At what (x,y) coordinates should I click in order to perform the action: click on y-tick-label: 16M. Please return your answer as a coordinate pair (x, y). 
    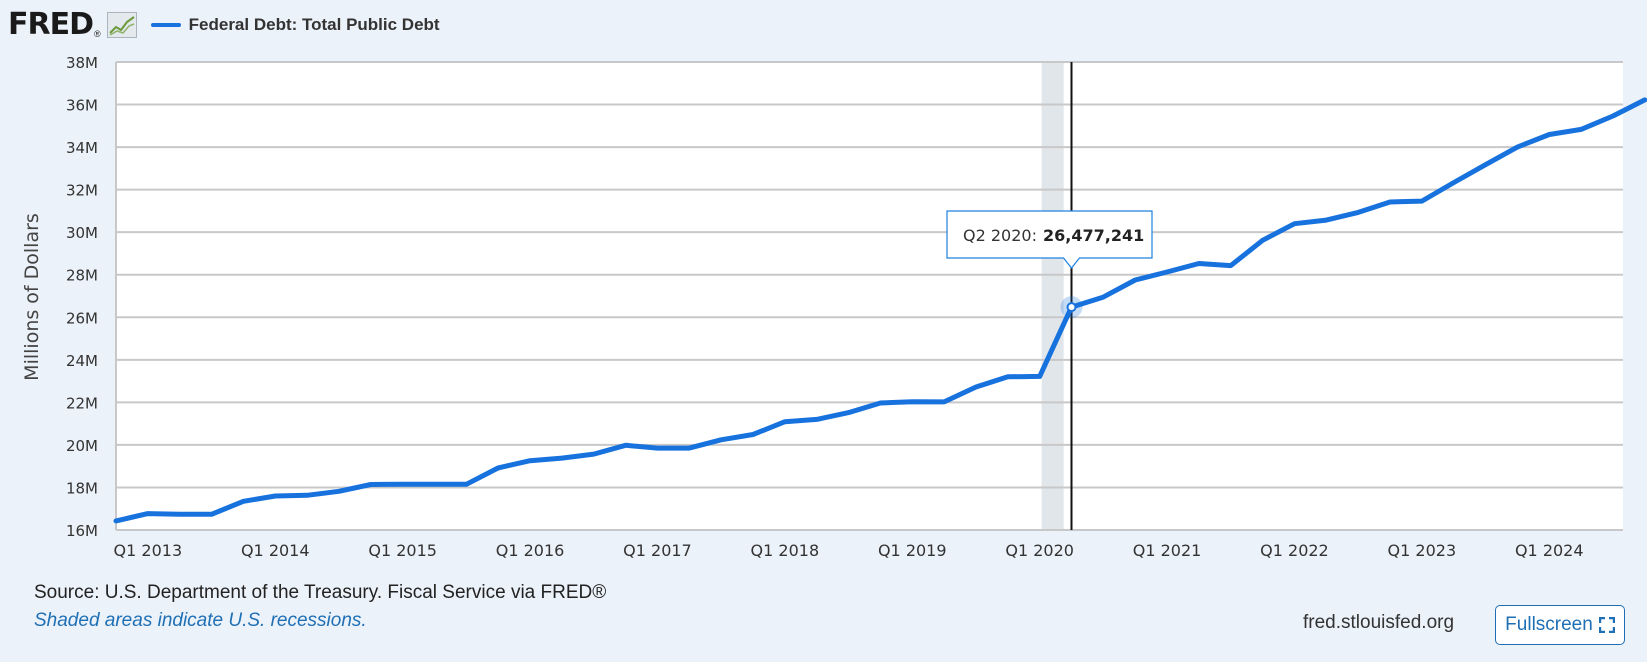
    Looking at the image, I should click on (82, 531).